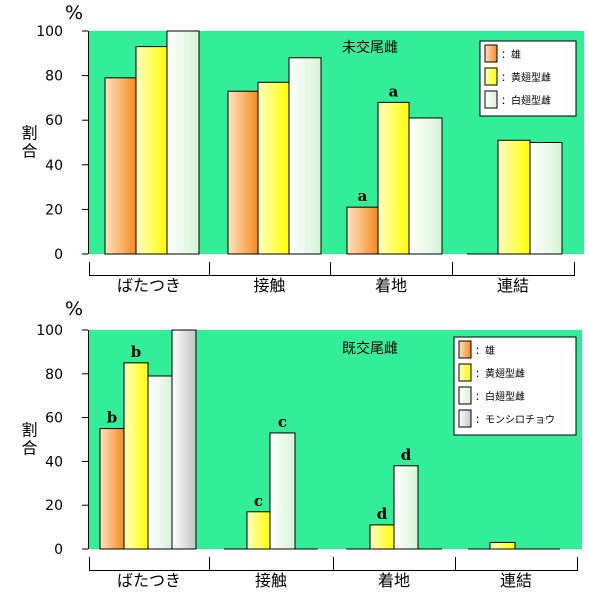 This screenshot has height=606, width=589. I want to click on legend: ：雄 ：黄翅型雌 ：白翅型雌, so click(528, 78).